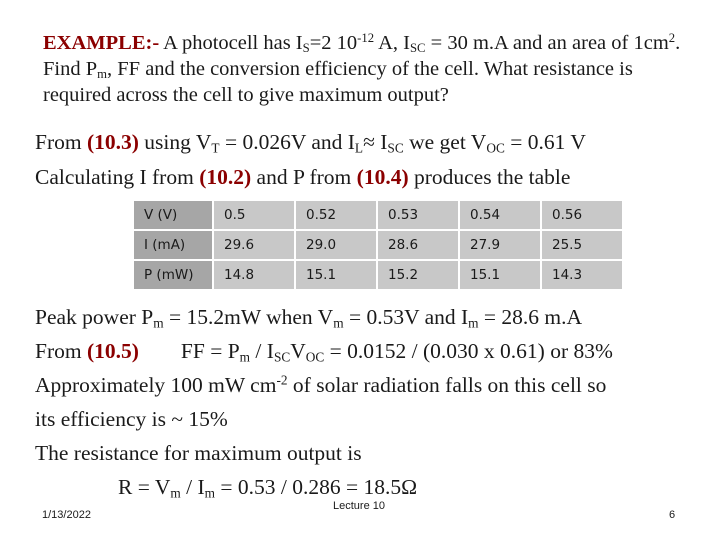 This screenshot has width=720, height=540. Describe the element at coordinates (215, 148) in the screenshot. I see `subscript: T` at that location.